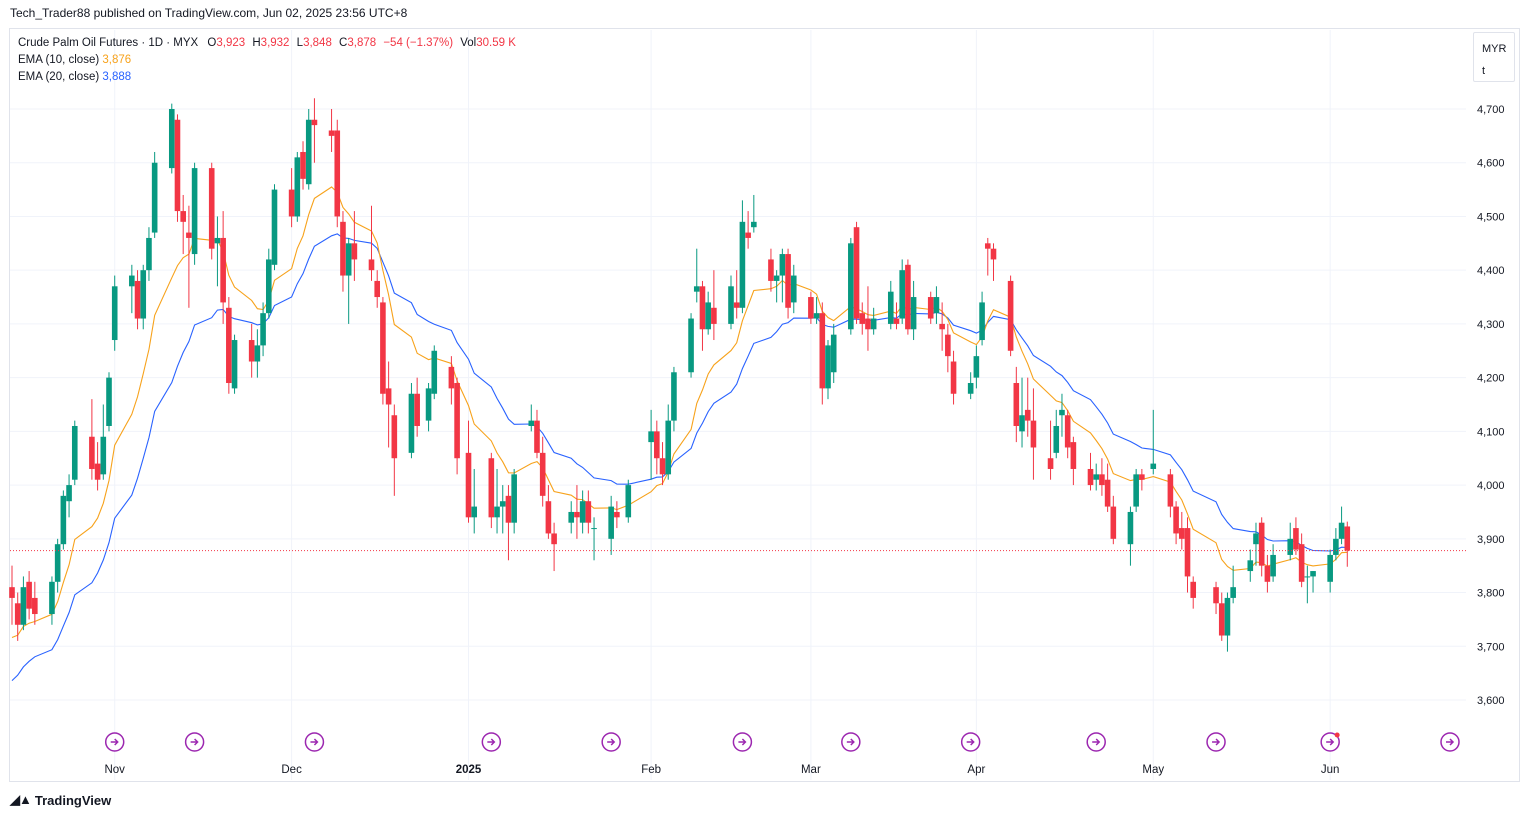 Image resolution: width=1530 pixels, height=818 pixels. Describe the element at coordinates (267, 77) in the screenshot. I see `legend-ema20-row: EMA (20, close) 3,888` at that location.